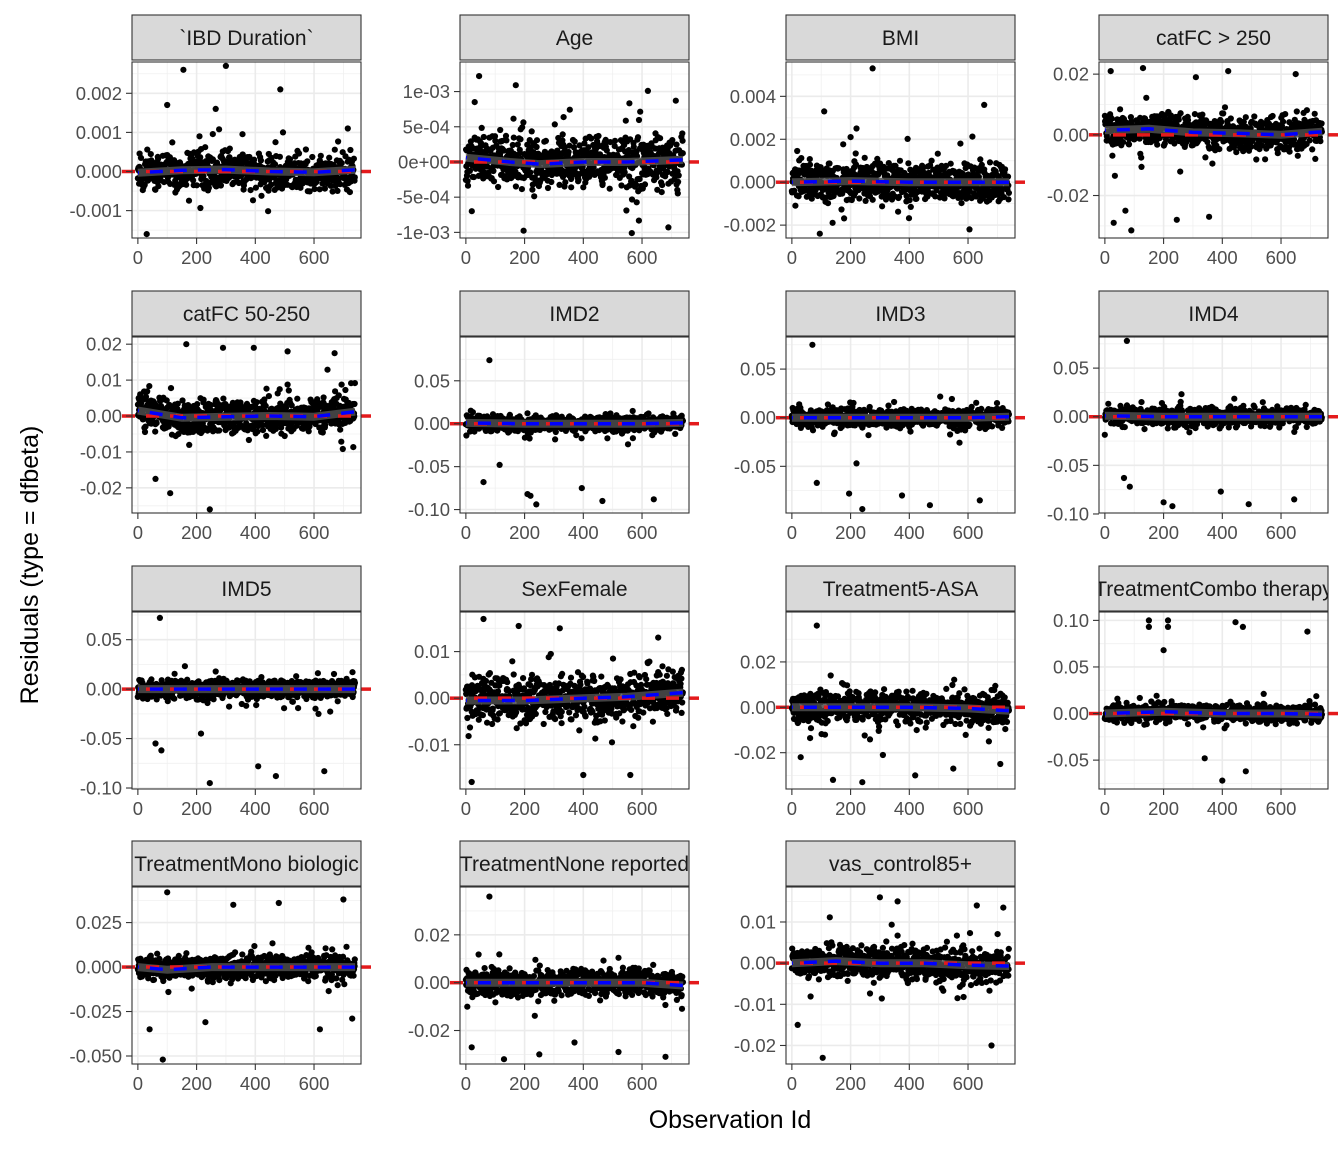  I want to click on y-tick-label: 0.004, so click(753, 96).